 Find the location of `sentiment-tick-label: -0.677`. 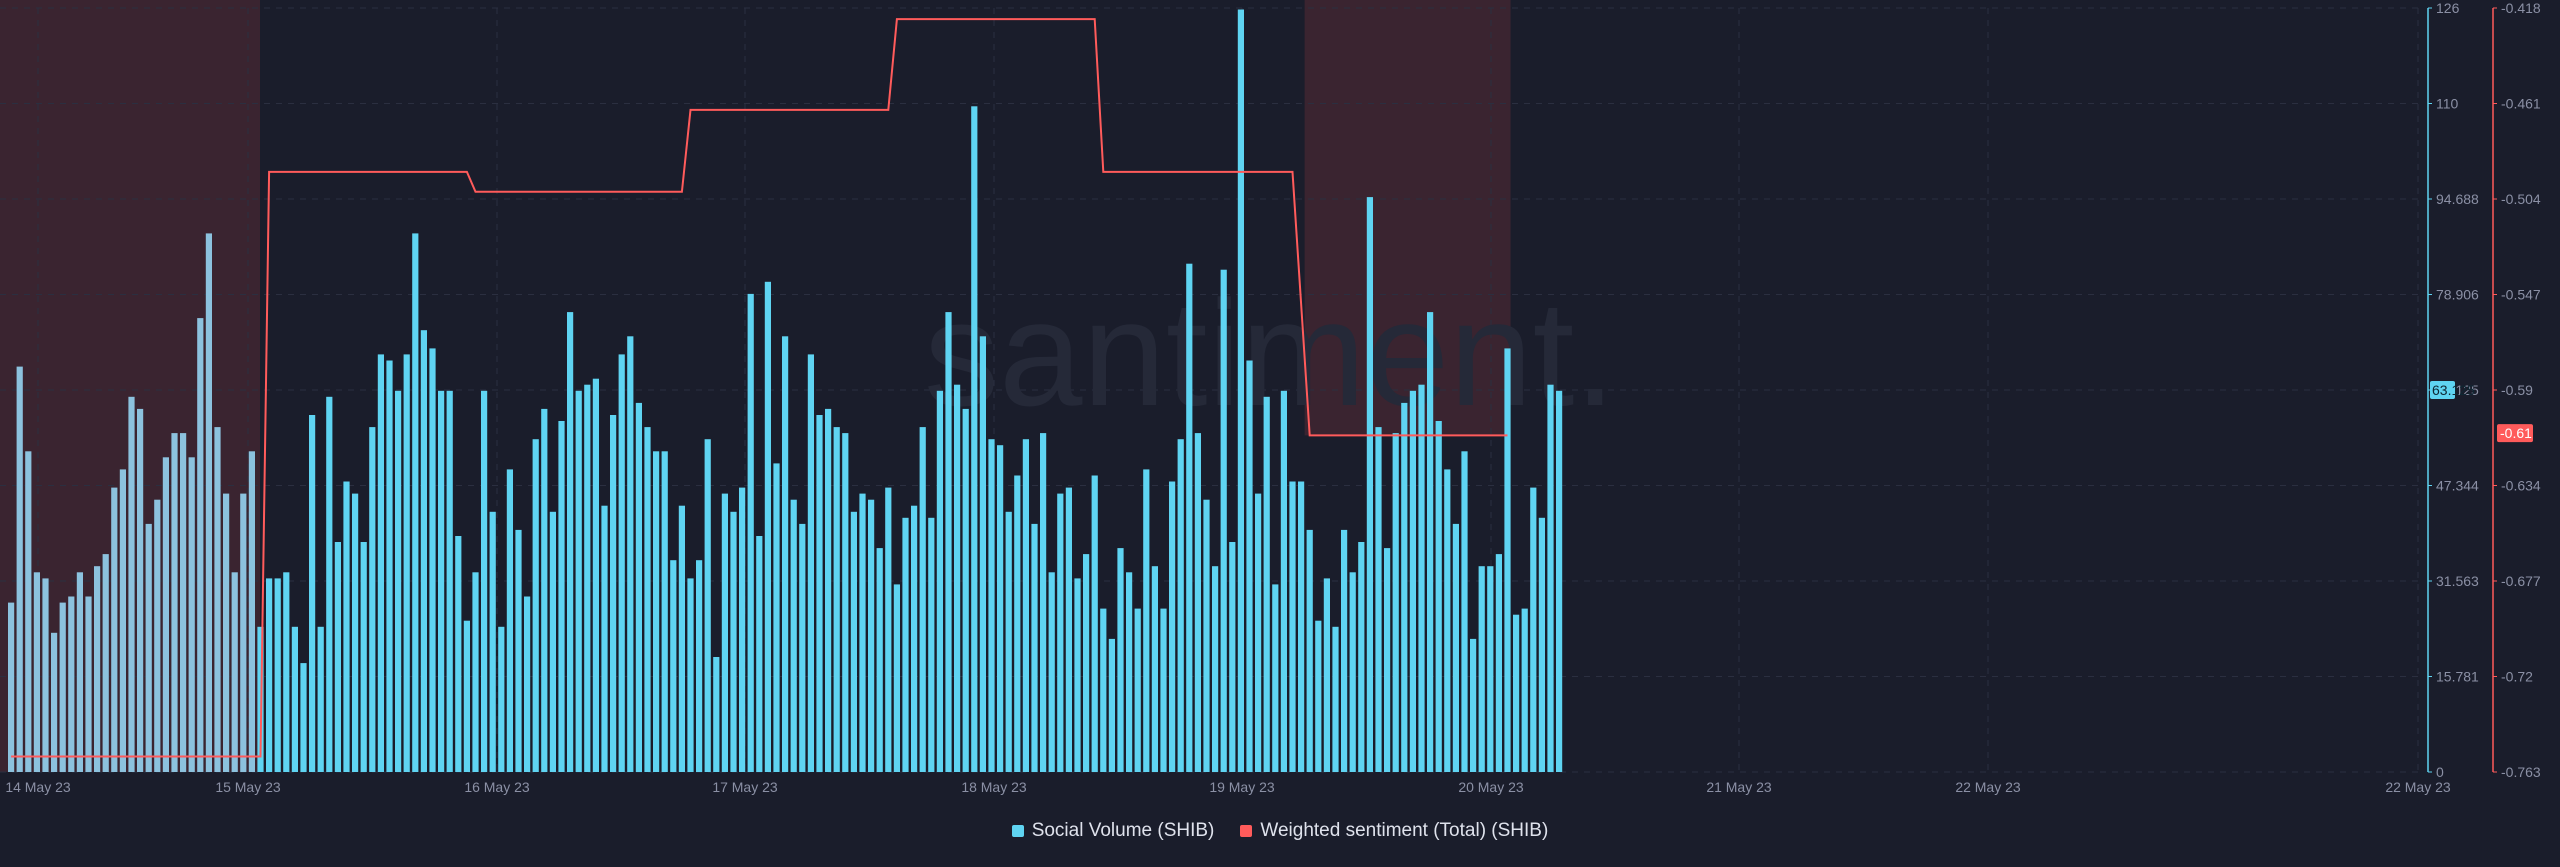

sentiment-tick-label: -0.677 is located at coordinates (2521, 581).